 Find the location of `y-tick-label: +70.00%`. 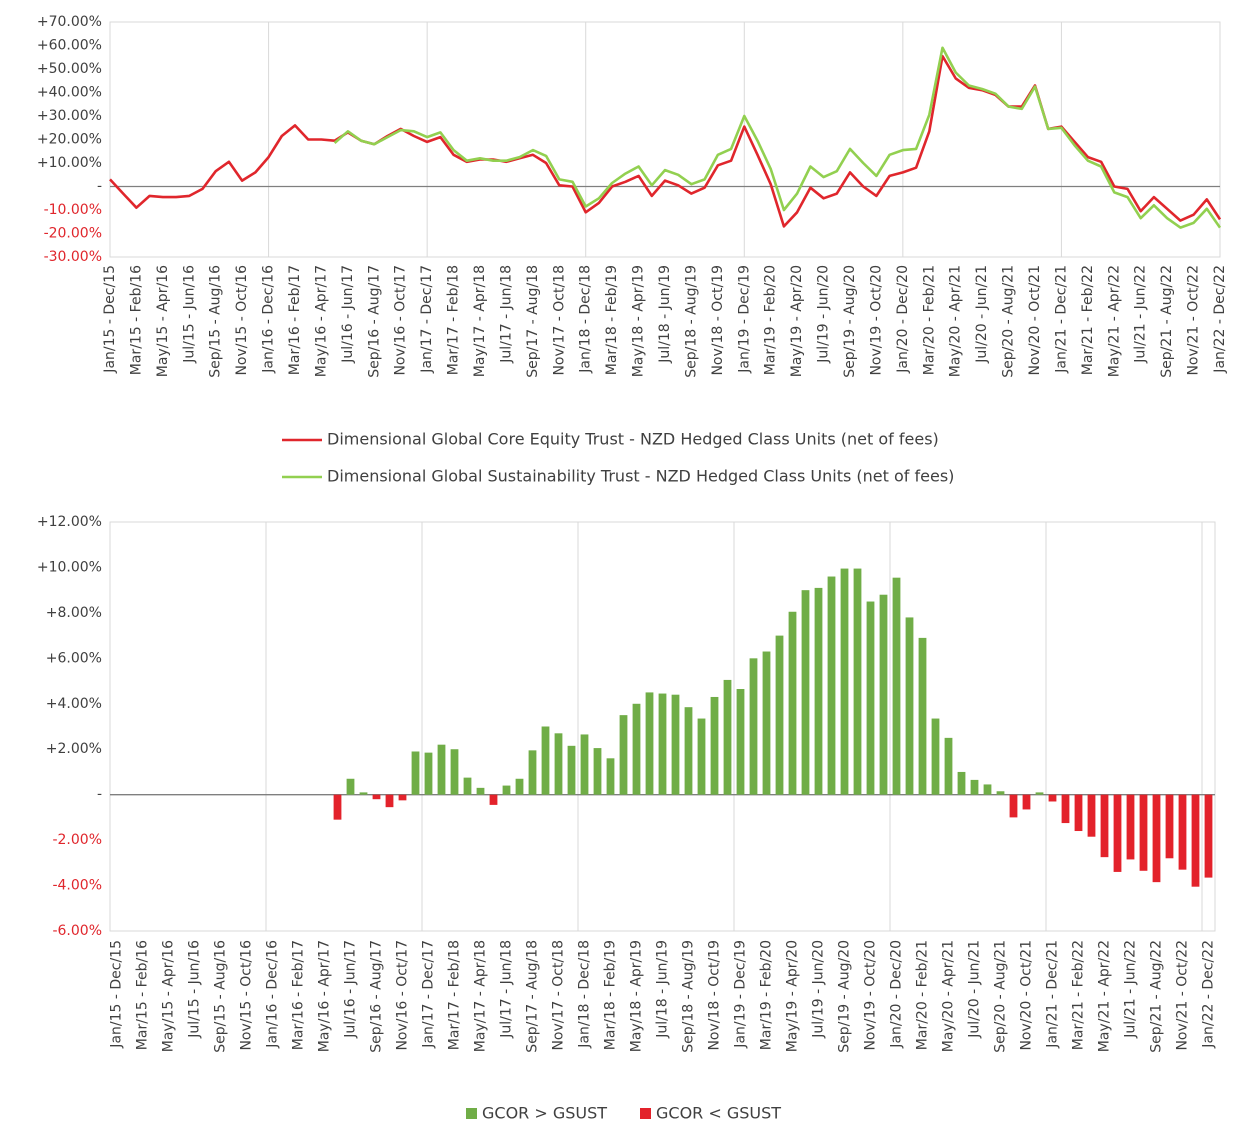

y-tick-label: +70.00% is located at coordinates (69, 22).